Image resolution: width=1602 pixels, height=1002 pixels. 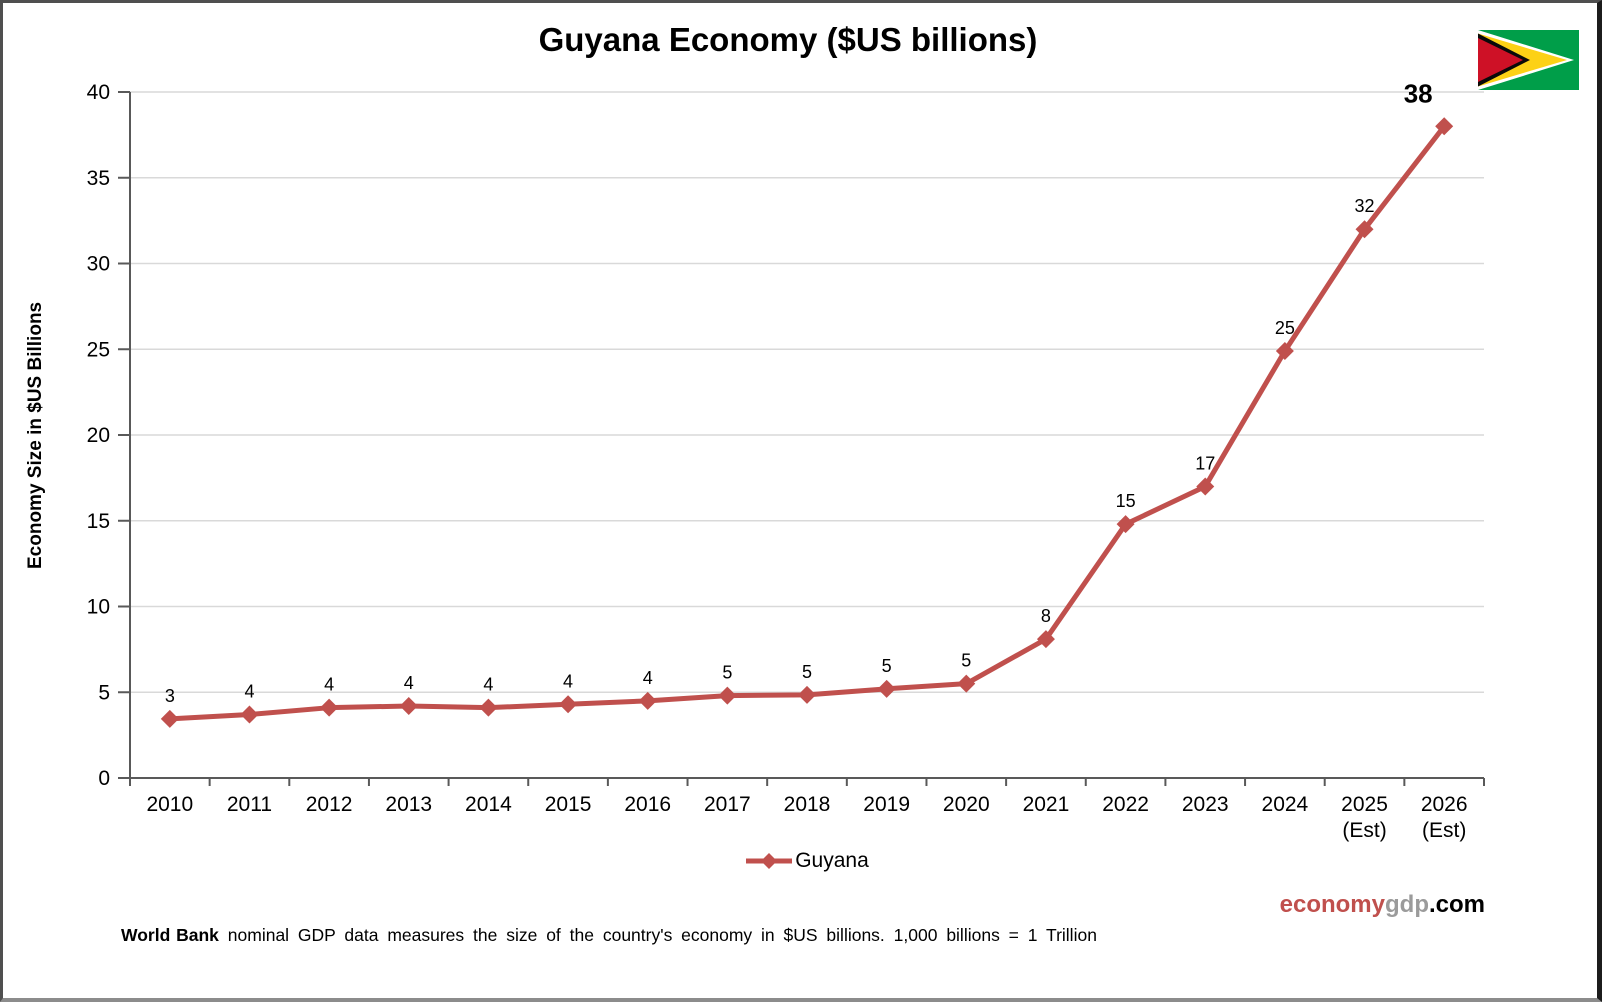 I want to click on x-tick-label: 2015, so click(x=568, y=804).